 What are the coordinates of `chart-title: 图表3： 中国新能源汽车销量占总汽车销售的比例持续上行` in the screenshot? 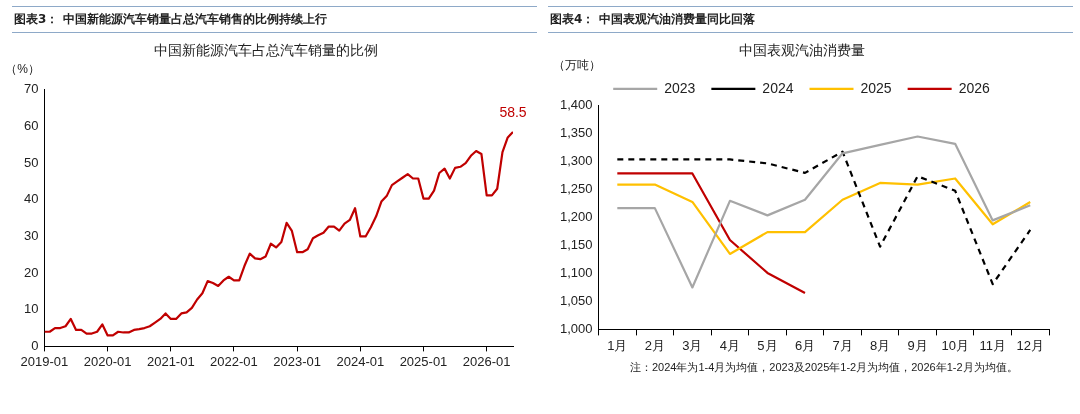 It's located at (274, 19).